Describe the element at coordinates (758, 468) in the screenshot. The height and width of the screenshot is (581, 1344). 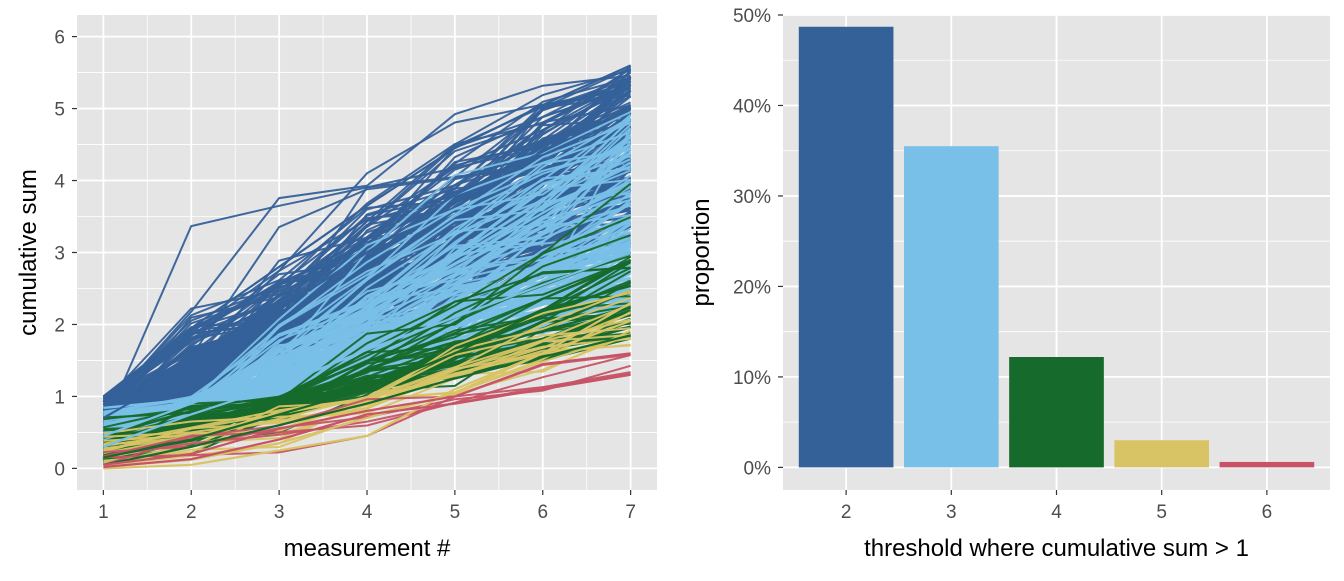
I see `right-y-tick-label: 0%` at that location.